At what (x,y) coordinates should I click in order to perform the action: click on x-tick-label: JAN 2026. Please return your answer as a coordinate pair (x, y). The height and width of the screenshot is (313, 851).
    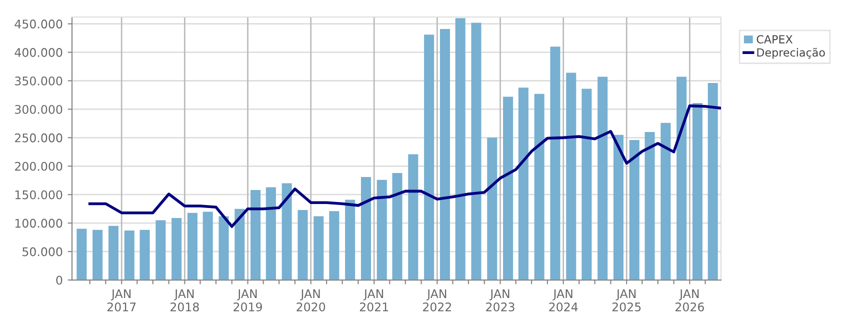
    Looking at the image, I should click on (690, 300).